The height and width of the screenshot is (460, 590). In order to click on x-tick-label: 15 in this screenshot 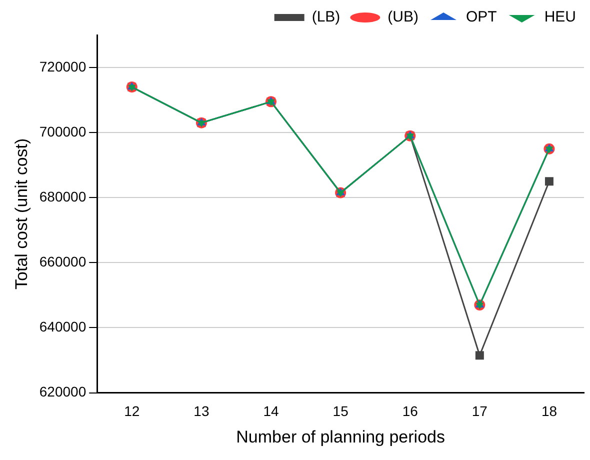, I will do `click(340, 411)`.